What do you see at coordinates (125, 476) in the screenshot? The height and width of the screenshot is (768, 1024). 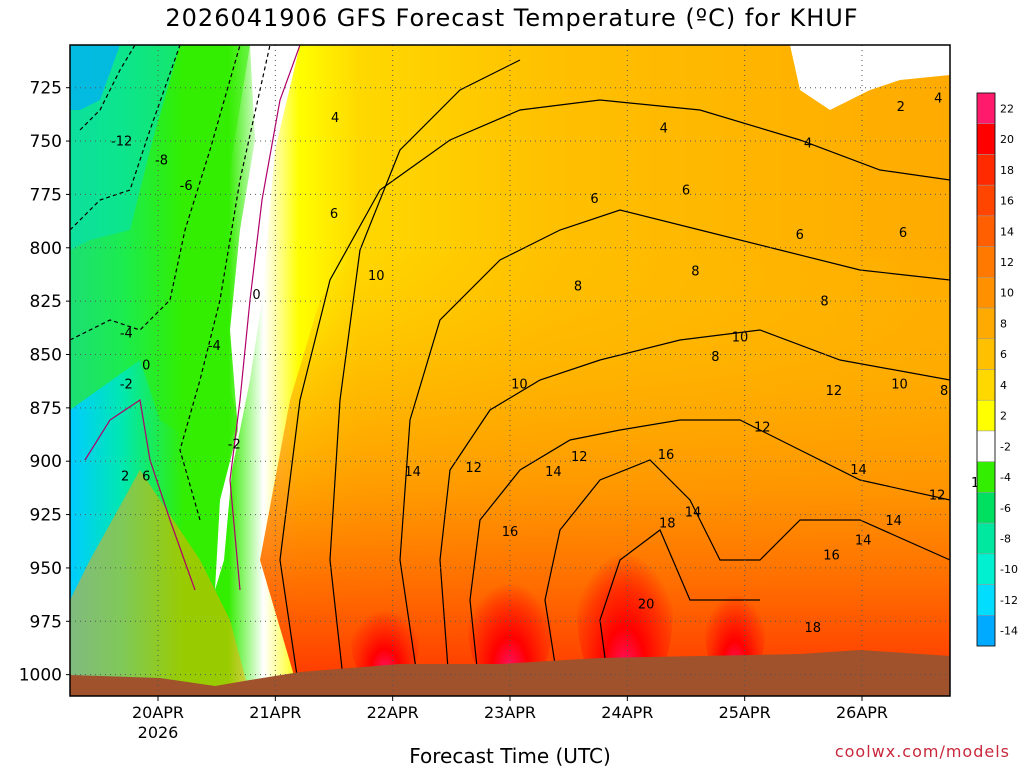 I see `contour-label: 2` at bounding box center [125, 476].